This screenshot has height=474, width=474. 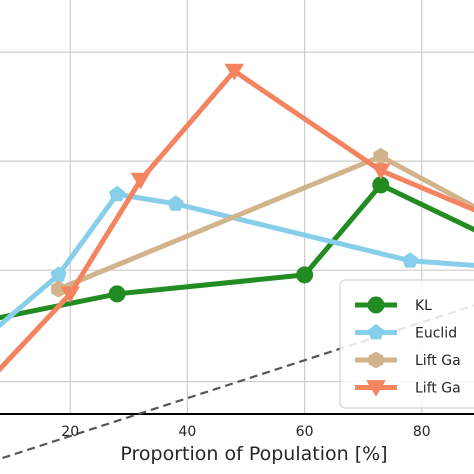 I want to click on legend-label: KL, so click(x=423, y=306).